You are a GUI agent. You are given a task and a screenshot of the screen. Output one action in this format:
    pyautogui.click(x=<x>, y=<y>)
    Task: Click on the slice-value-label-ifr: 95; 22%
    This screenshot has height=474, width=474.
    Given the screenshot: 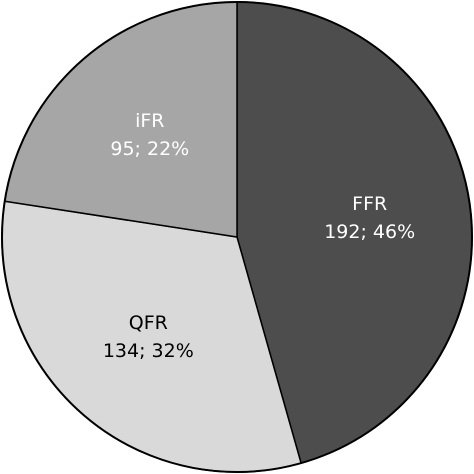 What is the action you would take?
    pyautogui.click(x=149, y=149)
    